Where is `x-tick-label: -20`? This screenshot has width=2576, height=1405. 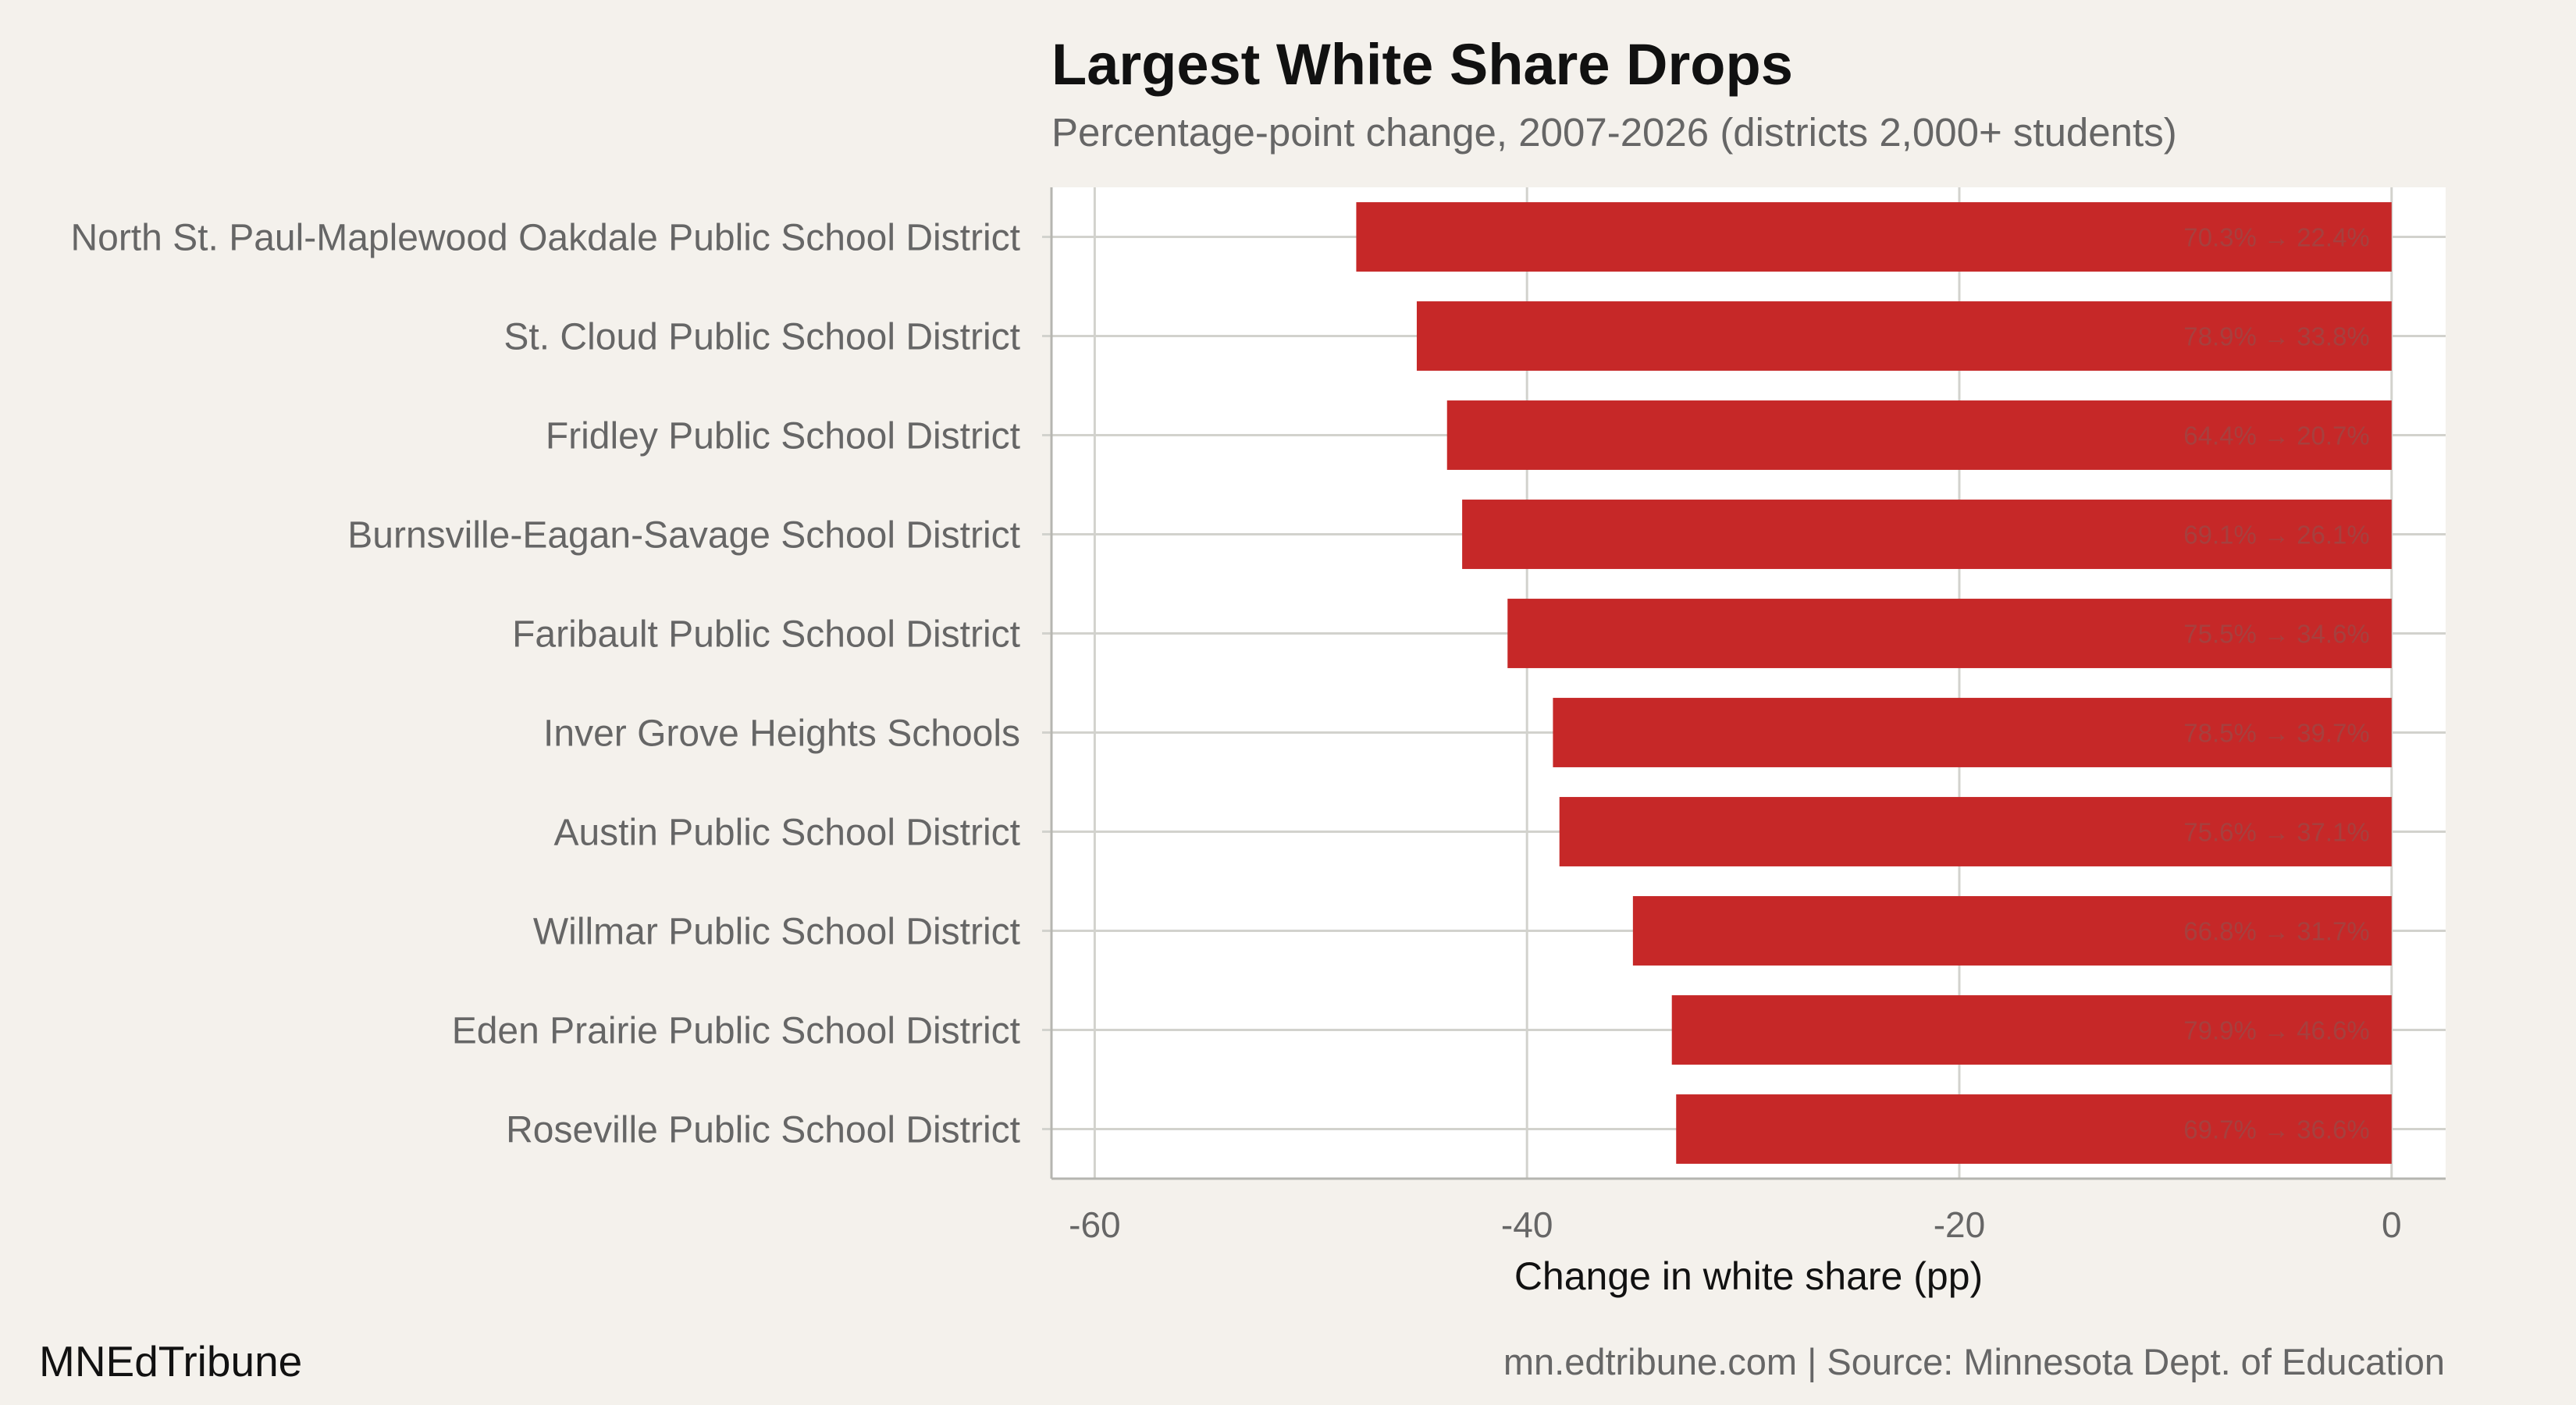
x-tick-label: -20 is located at coordinates (1959, 1224).